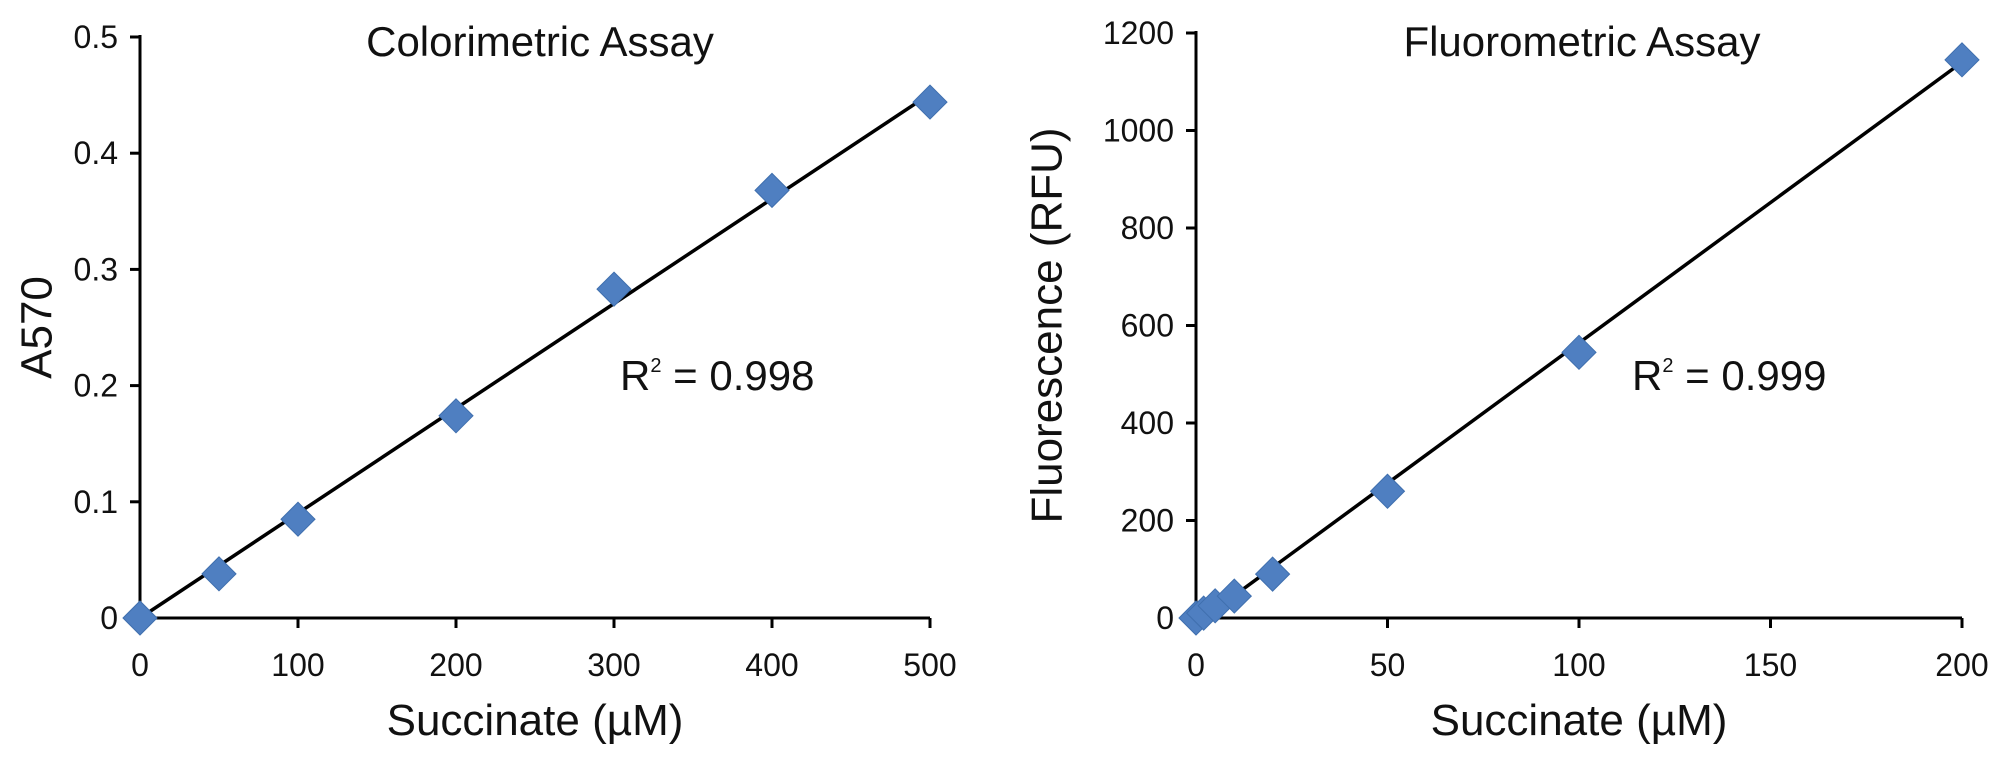 The height and width of the screenshot is (761, 2000). What do you see at coordinates (737, 375) in the screenshot?
I see `r-squared-value: = 0.998` at bounding box center [737, 375].